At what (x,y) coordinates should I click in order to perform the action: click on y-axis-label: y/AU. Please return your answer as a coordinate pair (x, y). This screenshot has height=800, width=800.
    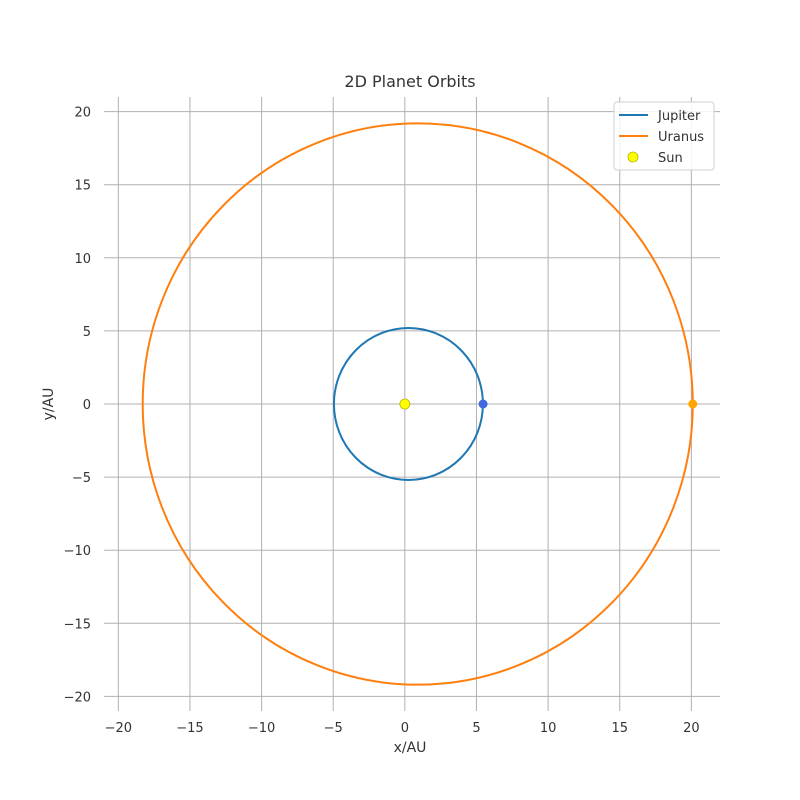
    Looking at the image, I should click on (49, 404).